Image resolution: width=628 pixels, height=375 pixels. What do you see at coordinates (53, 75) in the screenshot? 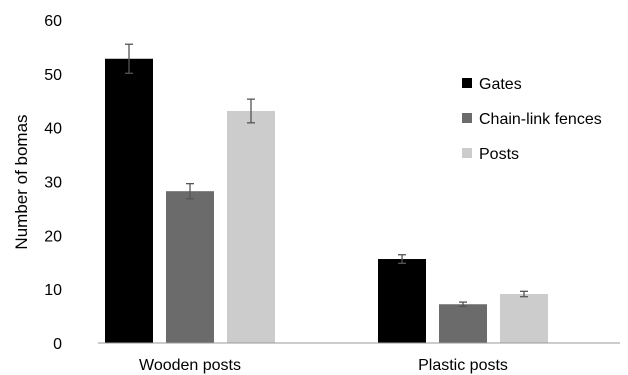
I see `y-tick-label: 50` at bounding box center [53, 75].